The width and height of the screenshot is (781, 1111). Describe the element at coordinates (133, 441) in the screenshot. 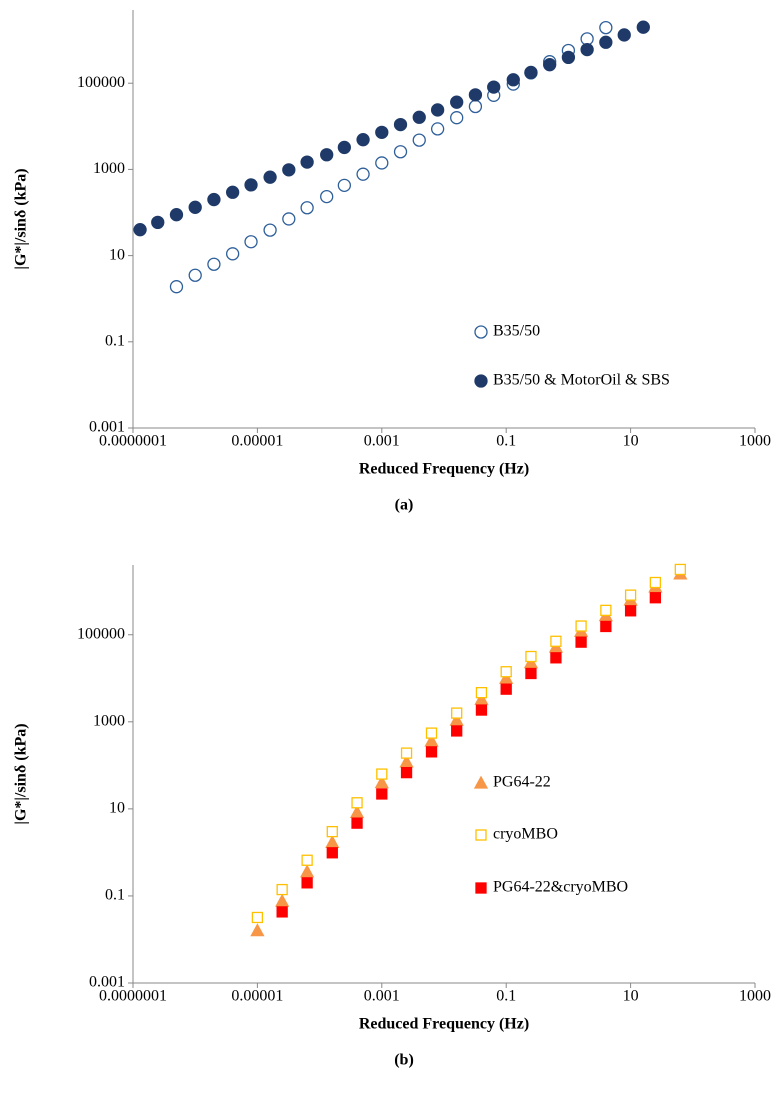

I see `x-tick-label: 0.0000001` at that location.